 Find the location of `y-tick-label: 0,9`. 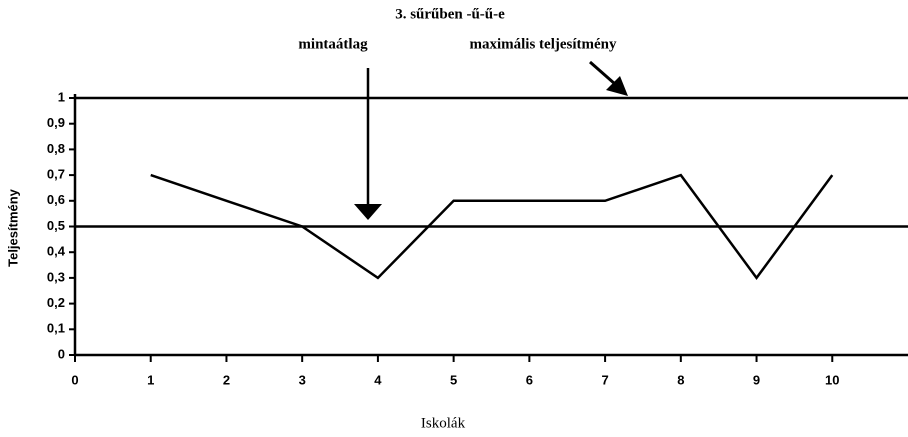

y-tick-label: 0,9 is located at coordinates (56, 122).